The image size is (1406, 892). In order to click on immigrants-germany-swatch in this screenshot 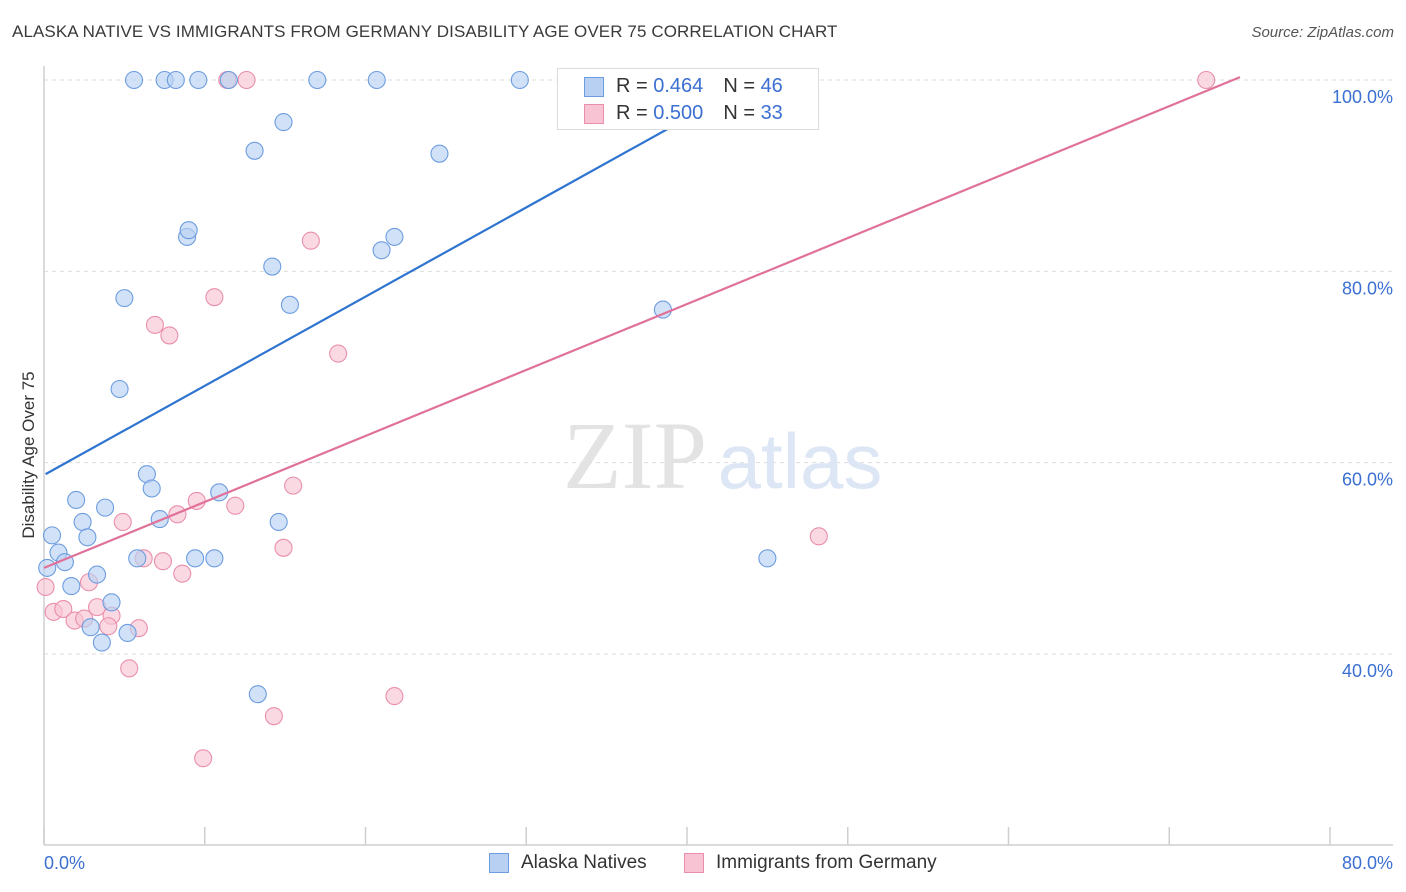, I will do `click(694, 863)`.